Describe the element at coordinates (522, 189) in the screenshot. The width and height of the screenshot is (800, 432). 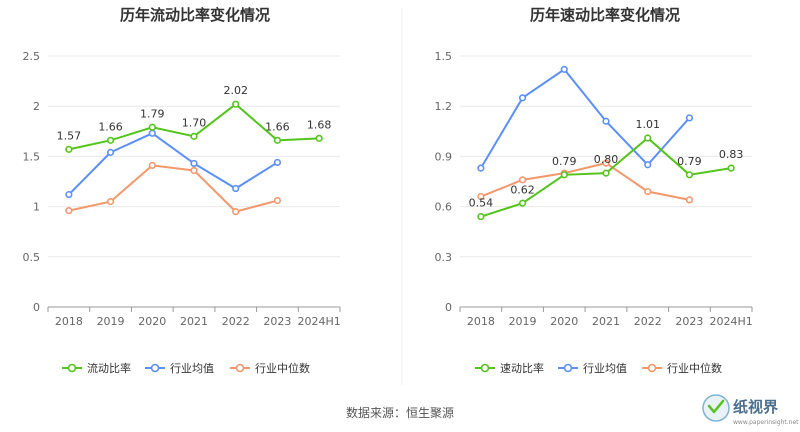
I see `data-label: 0.62` at that location.